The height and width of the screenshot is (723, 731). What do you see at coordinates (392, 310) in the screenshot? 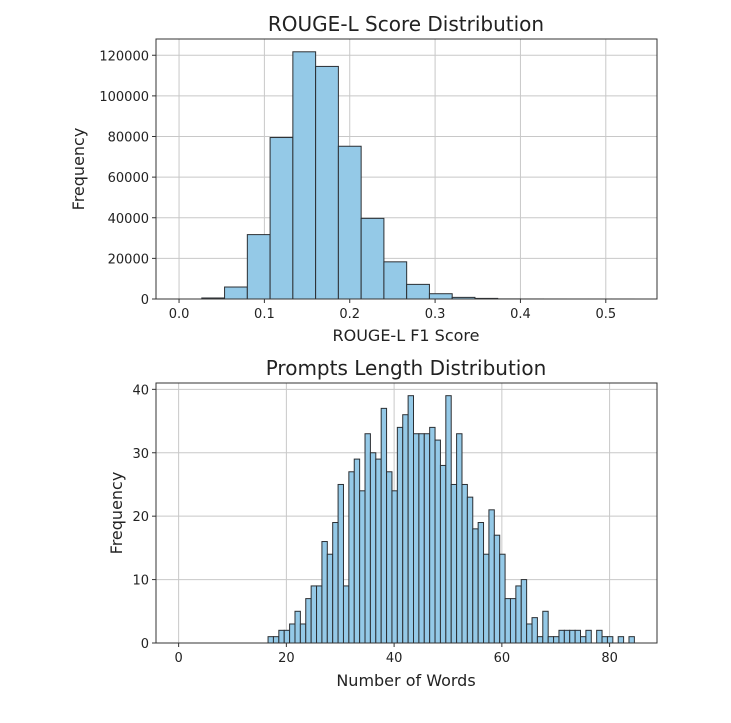
I see `x-axis-ticks: 0.0 0.1 0.2 0.3 0.4 0.5` at bounding box center [392, 310].